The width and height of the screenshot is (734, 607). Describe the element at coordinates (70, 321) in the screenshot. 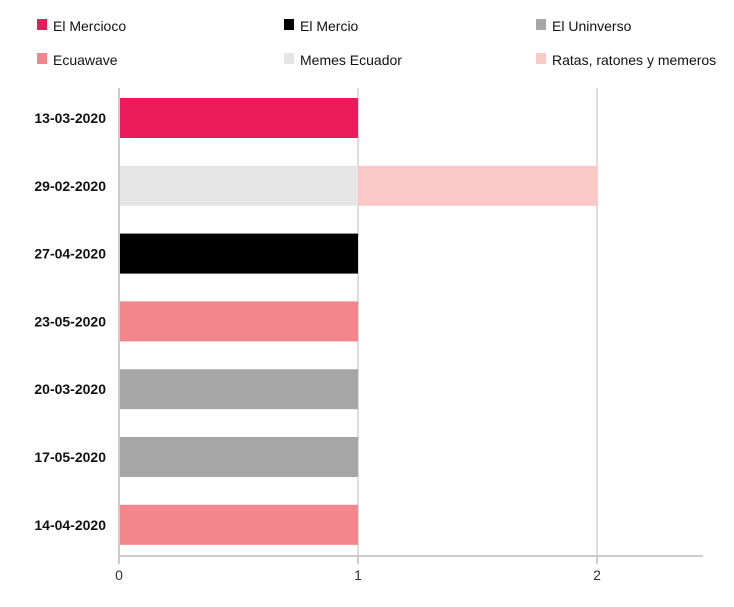

I see `category-label: 23-05-2020` at that location.